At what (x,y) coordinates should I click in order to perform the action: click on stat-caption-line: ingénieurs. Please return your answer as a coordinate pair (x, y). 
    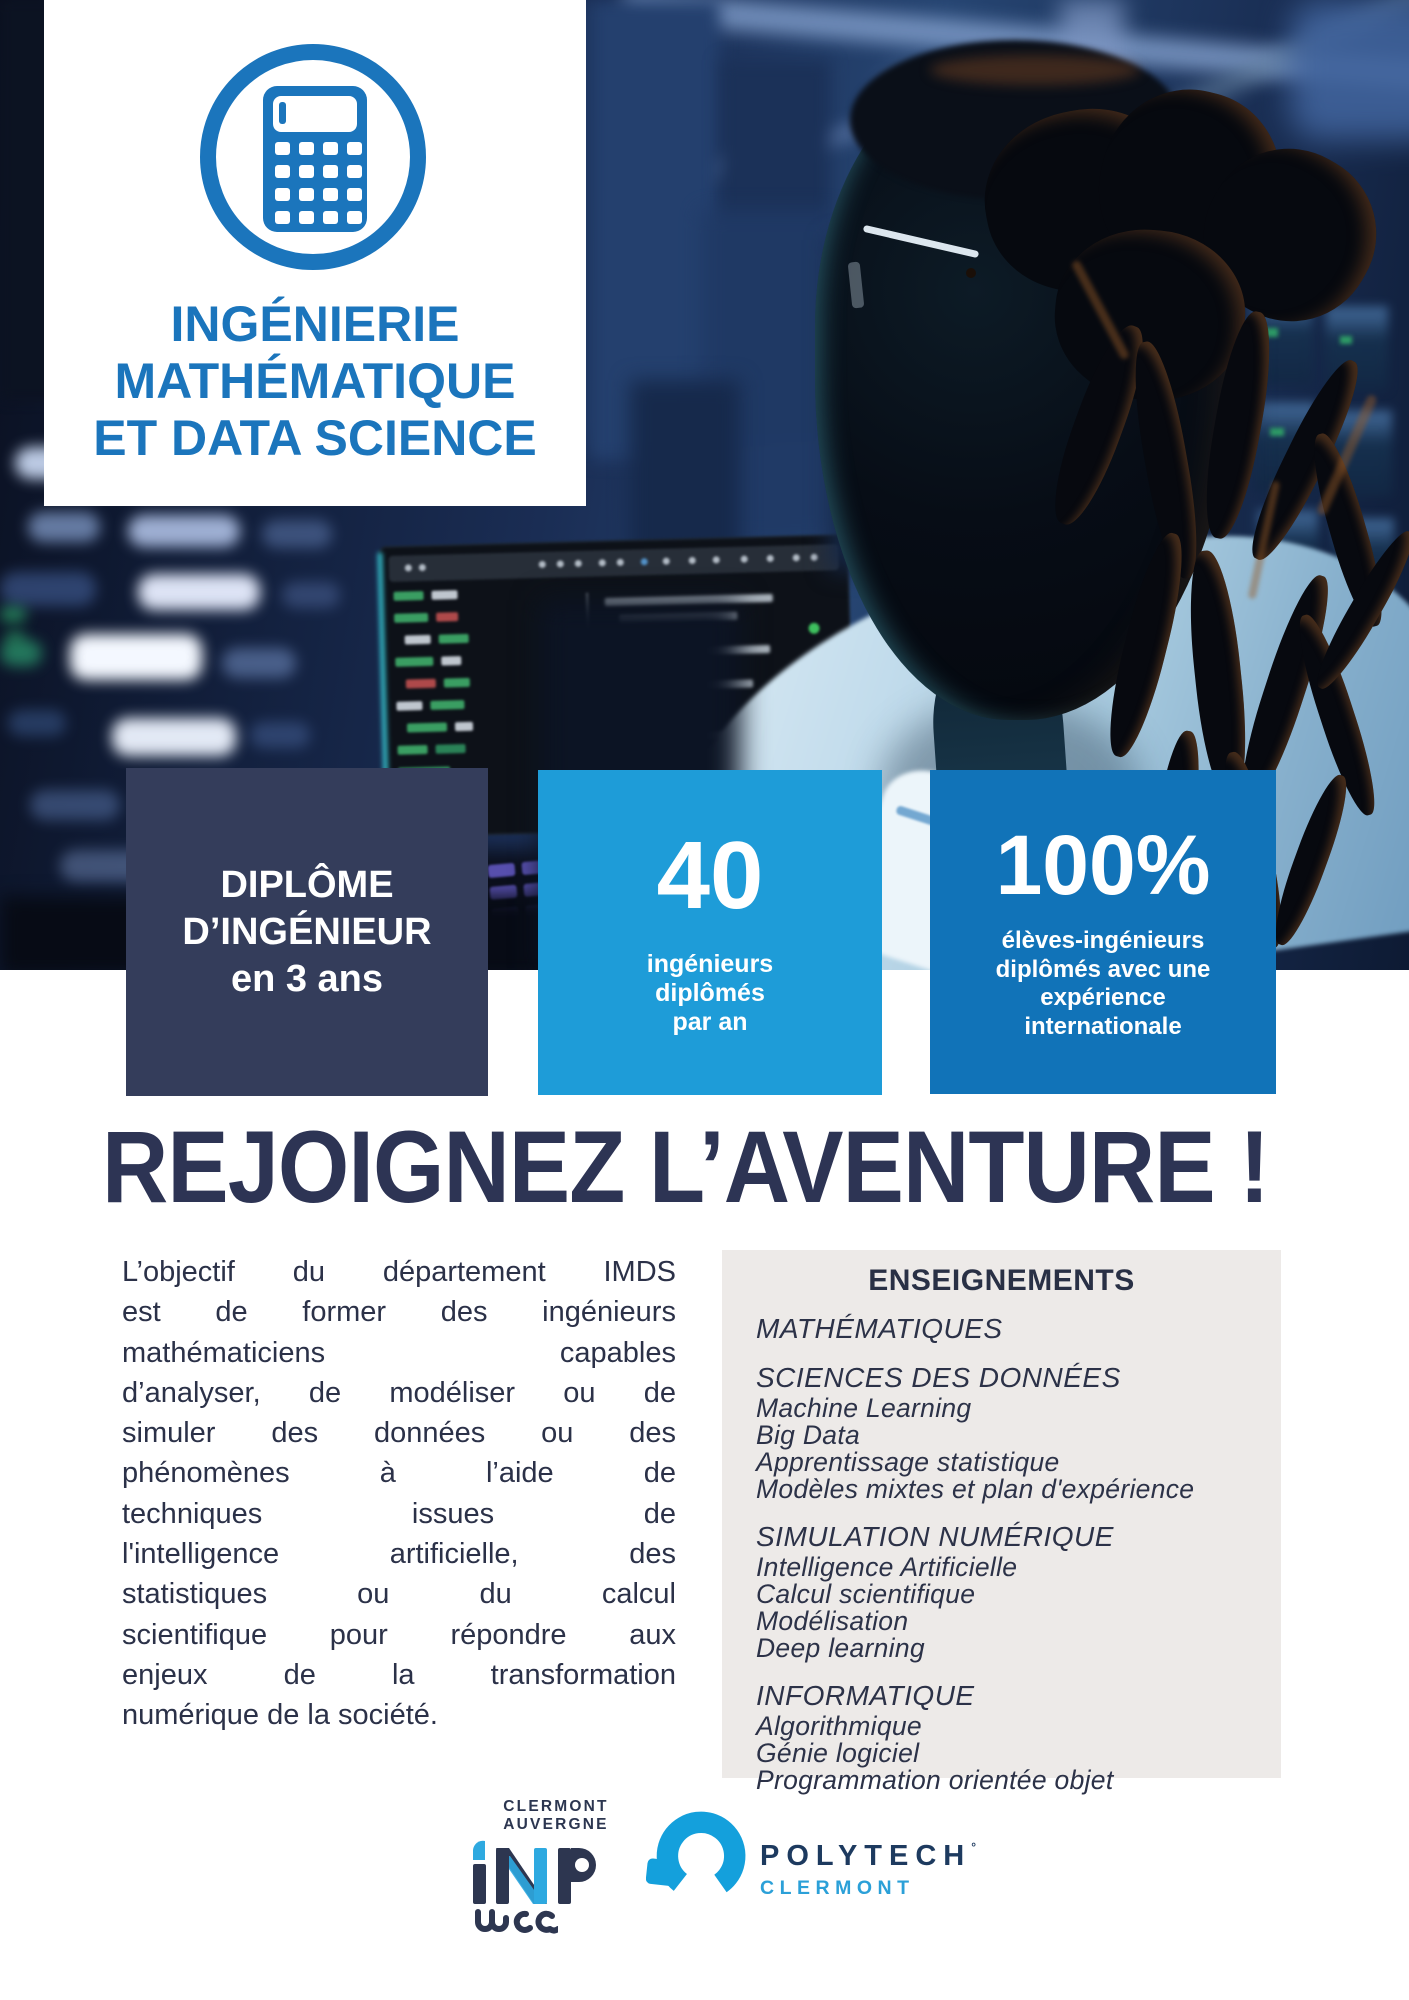
    Looking at the image, I should click on (710, 964).